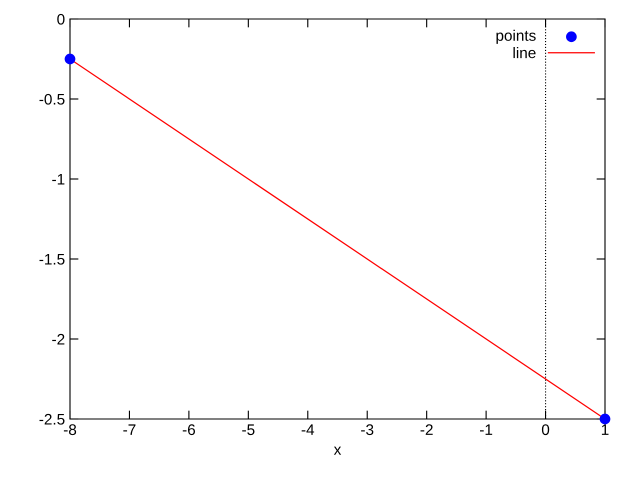  I want to click on x-tick-label: -2, so click(426, 429).